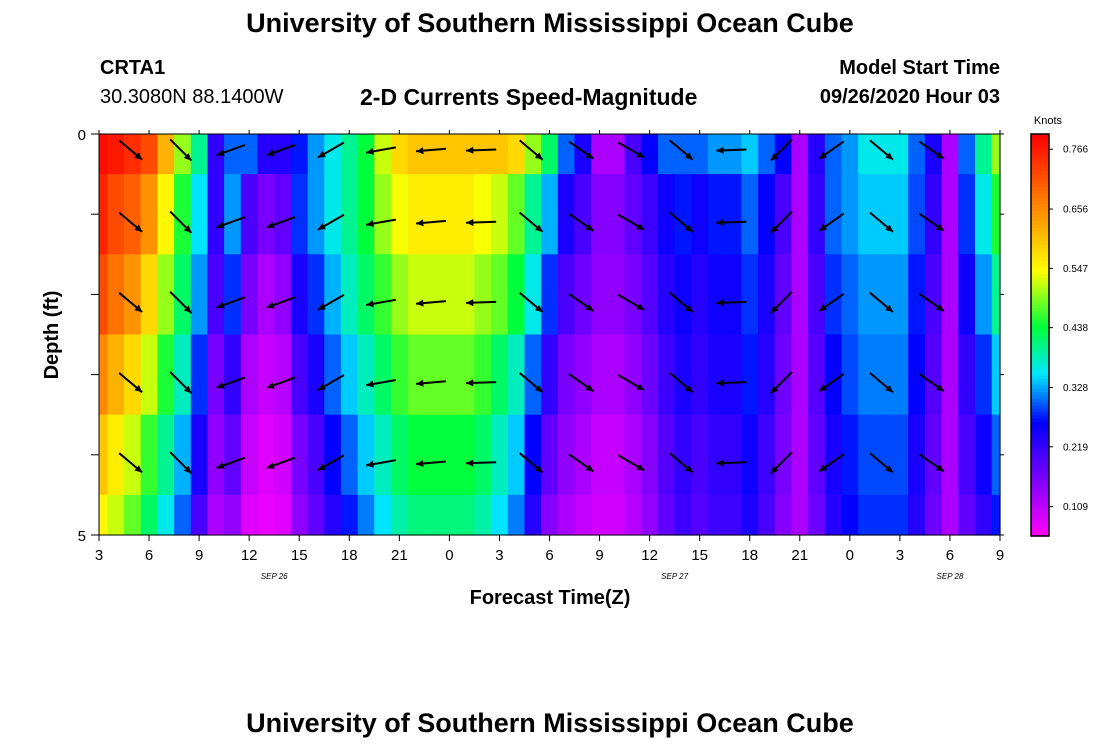 Image resolution: width=1100 pixels, height=750 pixels. I want to click on colorbar-tick-label: 0.766, so click(1075, 150).